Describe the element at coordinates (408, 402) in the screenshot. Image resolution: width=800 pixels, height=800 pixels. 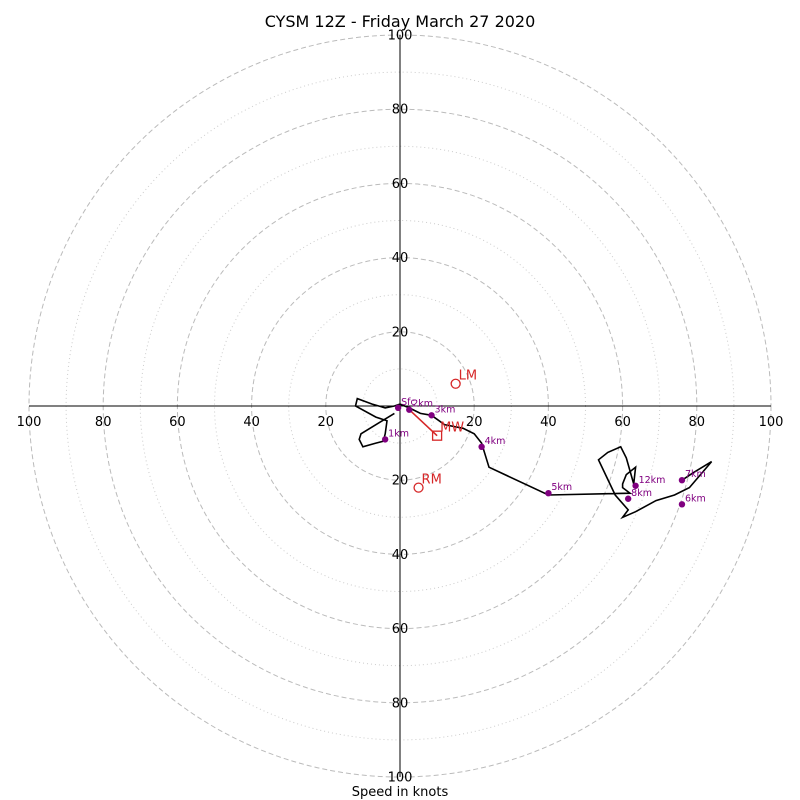
I see `height-marker-label: Sfc` at that location.